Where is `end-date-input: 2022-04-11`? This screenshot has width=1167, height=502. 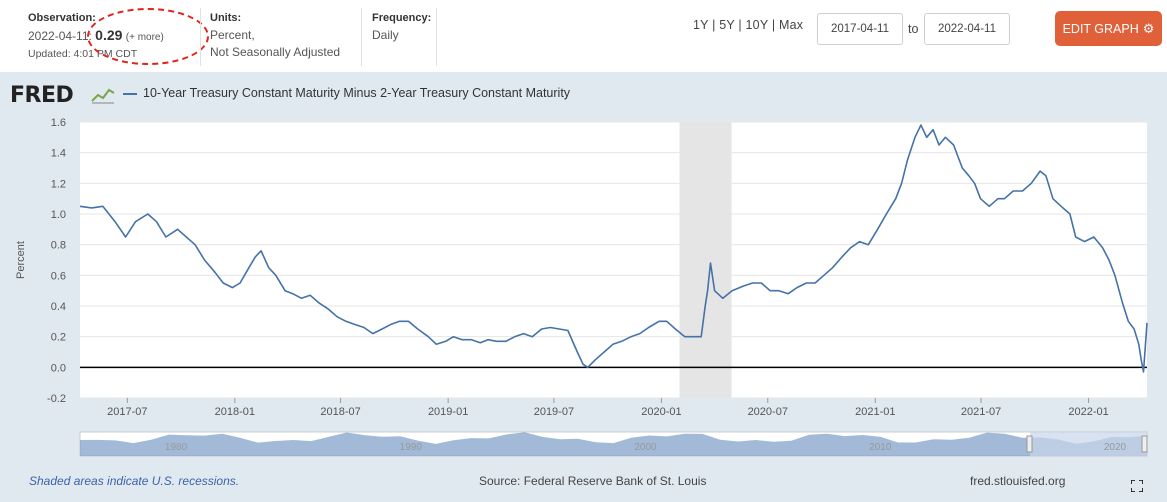 end-date-input: 2022-04-11 is located at coordinates (967, 29).